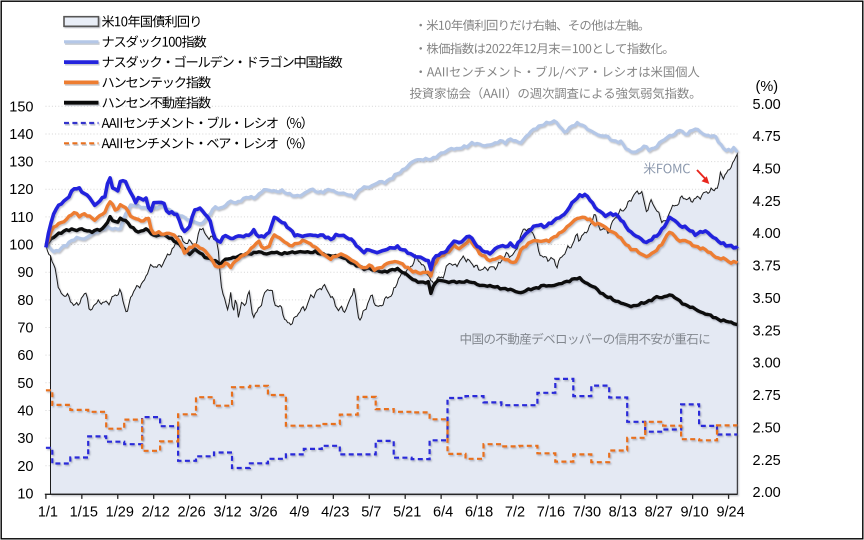 Image resolution: width=864 pixels, height=540 pixels. What do you see at coordinates (263, 513) in the screenshot?
I see `svg-text: 3/26` at bounding box center [263, 513].